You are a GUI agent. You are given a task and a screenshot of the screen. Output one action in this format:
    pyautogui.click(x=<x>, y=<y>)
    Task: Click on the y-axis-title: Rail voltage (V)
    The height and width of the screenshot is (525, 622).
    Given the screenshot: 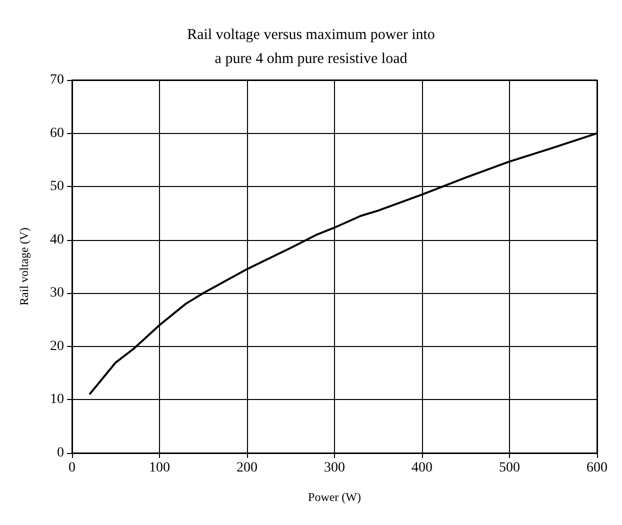 What is the action you would take?
    pyautogui.click(x=24, y=267)
    